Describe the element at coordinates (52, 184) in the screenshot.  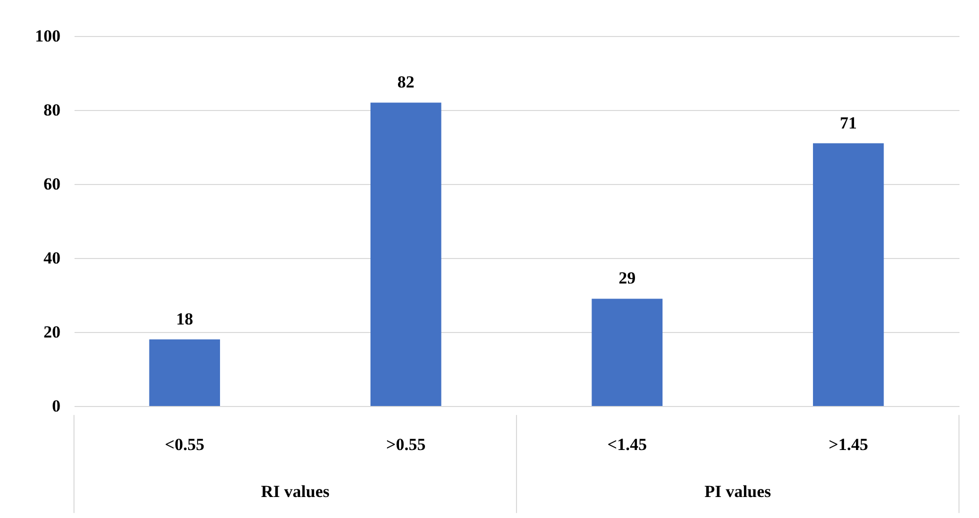
I see `y-tick-label: 60` at that location.